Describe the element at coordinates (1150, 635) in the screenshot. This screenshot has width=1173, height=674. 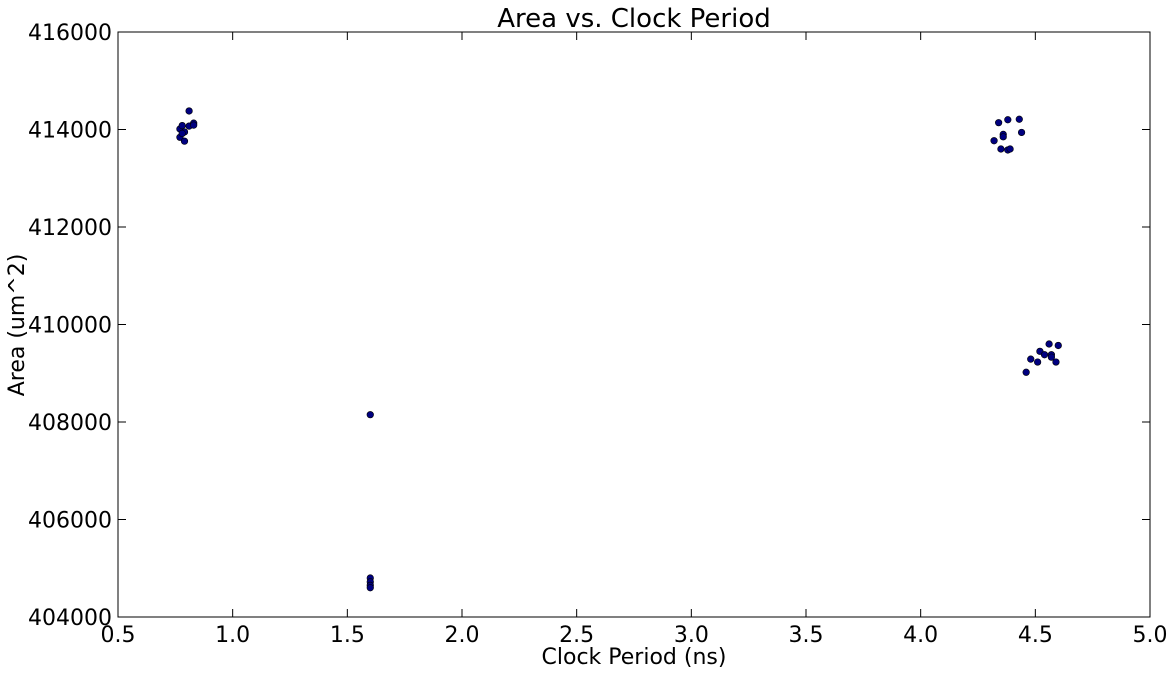
I see `x-tick-label: 5.0` at that location.